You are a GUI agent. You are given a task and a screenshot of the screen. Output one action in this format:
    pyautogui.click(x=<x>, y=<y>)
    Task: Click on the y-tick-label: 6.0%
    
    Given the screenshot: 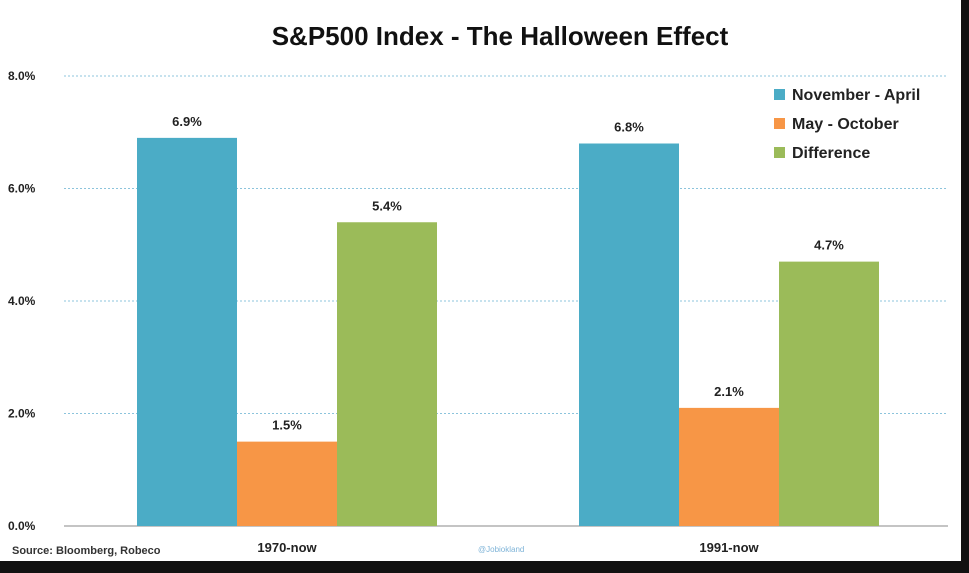 What is the action you would take?
    pyautogui.click(x=22, y=189)
    